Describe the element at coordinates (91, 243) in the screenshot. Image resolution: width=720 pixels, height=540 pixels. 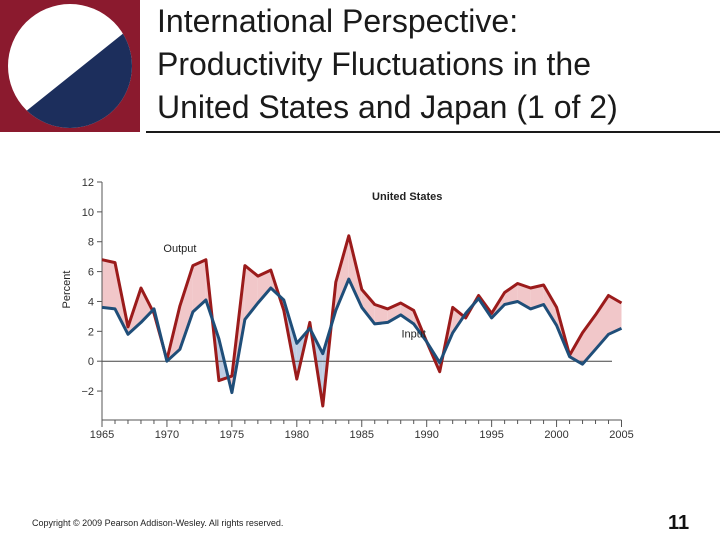
I see `y-tick-label-8: 8` at that location.